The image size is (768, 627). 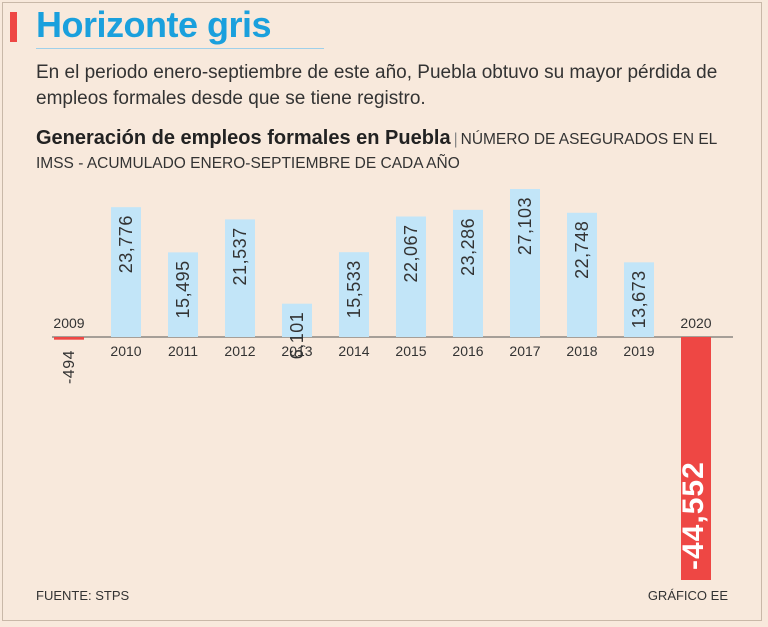 What do you see at coordinates (582, 250) in the screenshot?
I see `data-label-2018: 22,748` at bounding box center [582, 250].